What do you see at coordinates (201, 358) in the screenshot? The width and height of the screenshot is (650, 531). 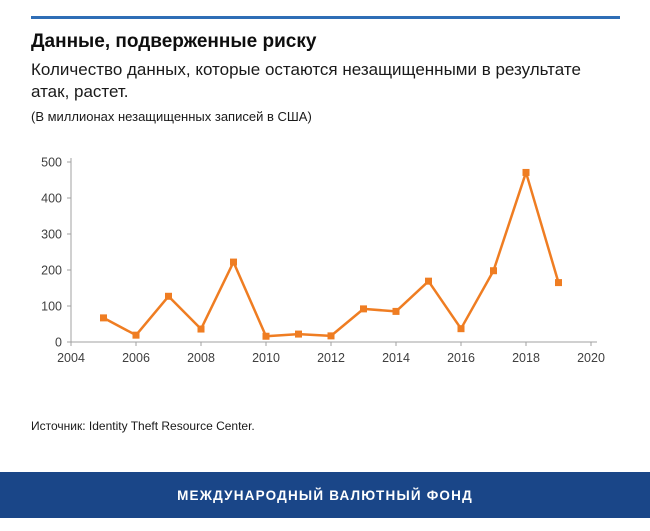 I see `svg-text: 2008` at bounding box center [201, 358].